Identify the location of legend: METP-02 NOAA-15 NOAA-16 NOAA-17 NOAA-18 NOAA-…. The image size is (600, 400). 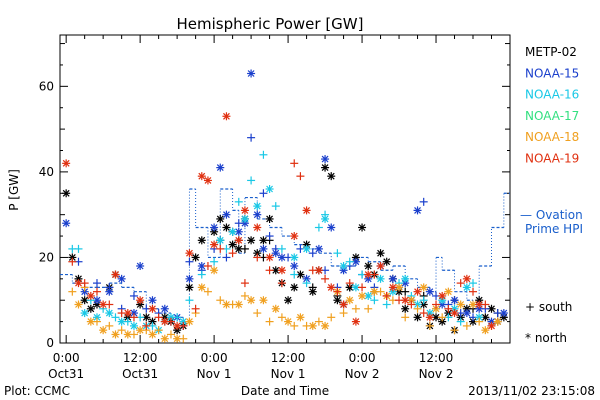
(551, 195).